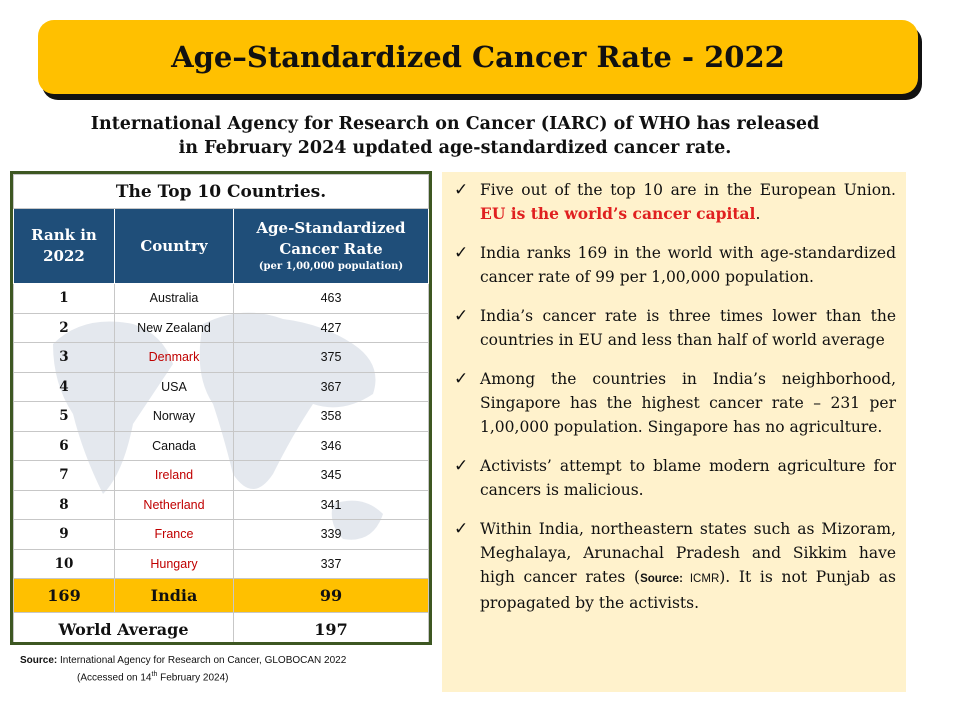 Image resolution: width=960 pixels, height=720 pixels. I want to click on table-caption: The Top 10 Countries., so click(221, 191).